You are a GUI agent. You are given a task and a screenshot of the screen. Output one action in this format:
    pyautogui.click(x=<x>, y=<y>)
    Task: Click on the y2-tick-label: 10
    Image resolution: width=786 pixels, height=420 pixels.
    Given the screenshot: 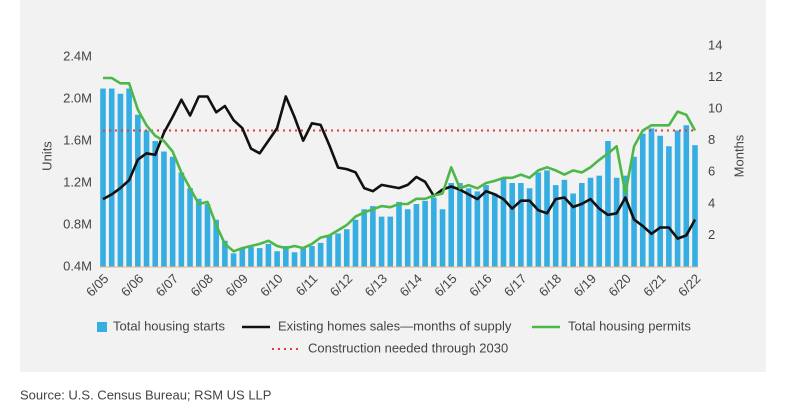 What is the action you would take?
    pyautogui.click(x=715, y=108)
    